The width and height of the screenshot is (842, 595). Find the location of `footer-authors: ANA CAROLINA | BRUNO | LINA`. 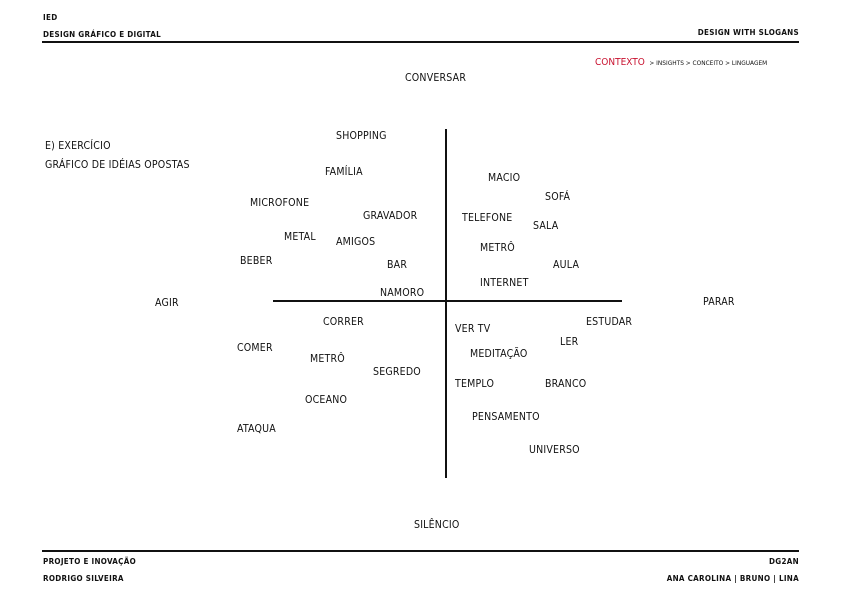

footer-authors: ANA CAROLINA | BRUNO | LINA is located at coordinates (732, 578).